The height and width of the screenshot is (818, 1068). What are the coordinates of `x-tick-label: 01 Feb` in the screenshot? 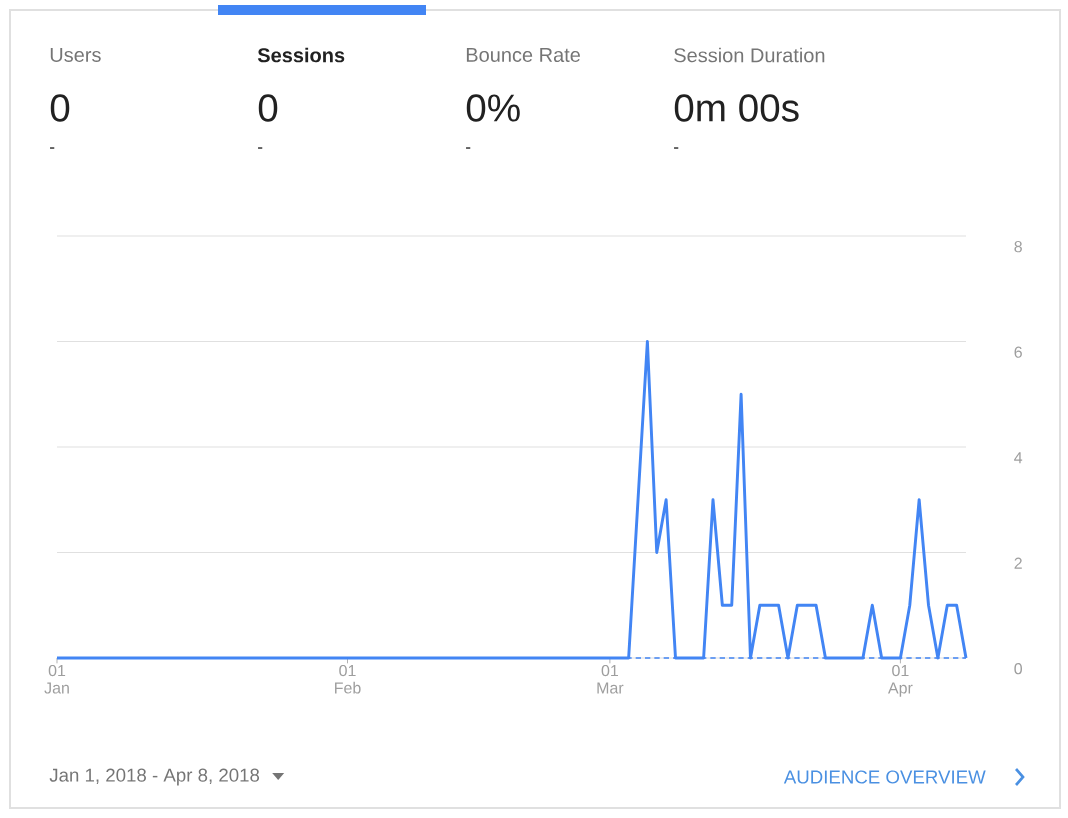 It's located at (348, 679).